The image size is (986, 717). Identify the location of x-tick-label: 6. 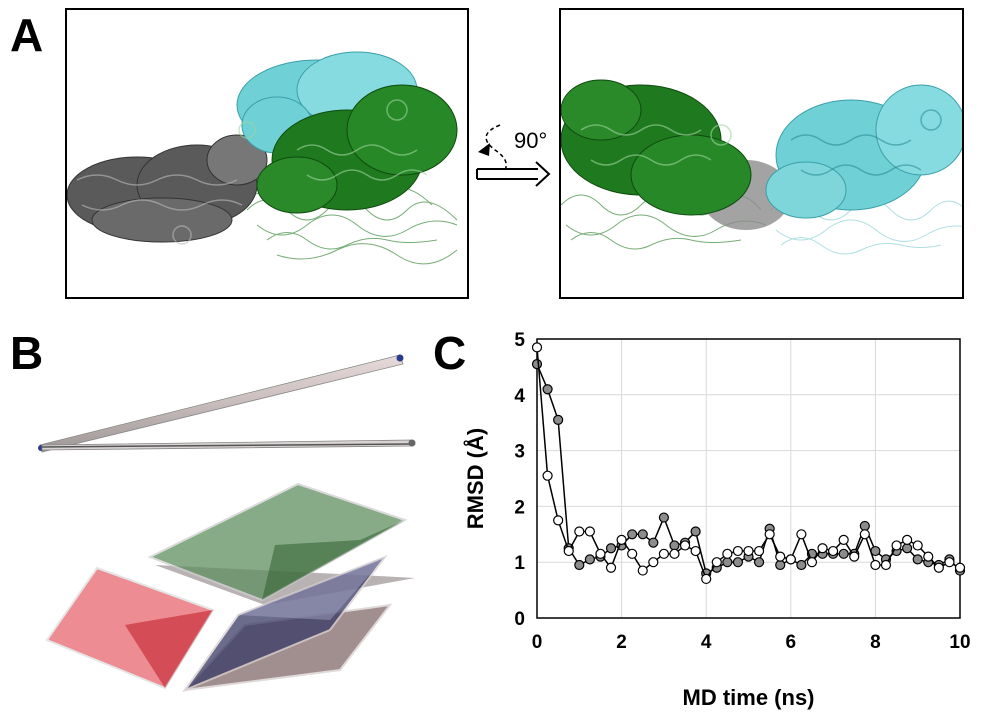
(791, 642).